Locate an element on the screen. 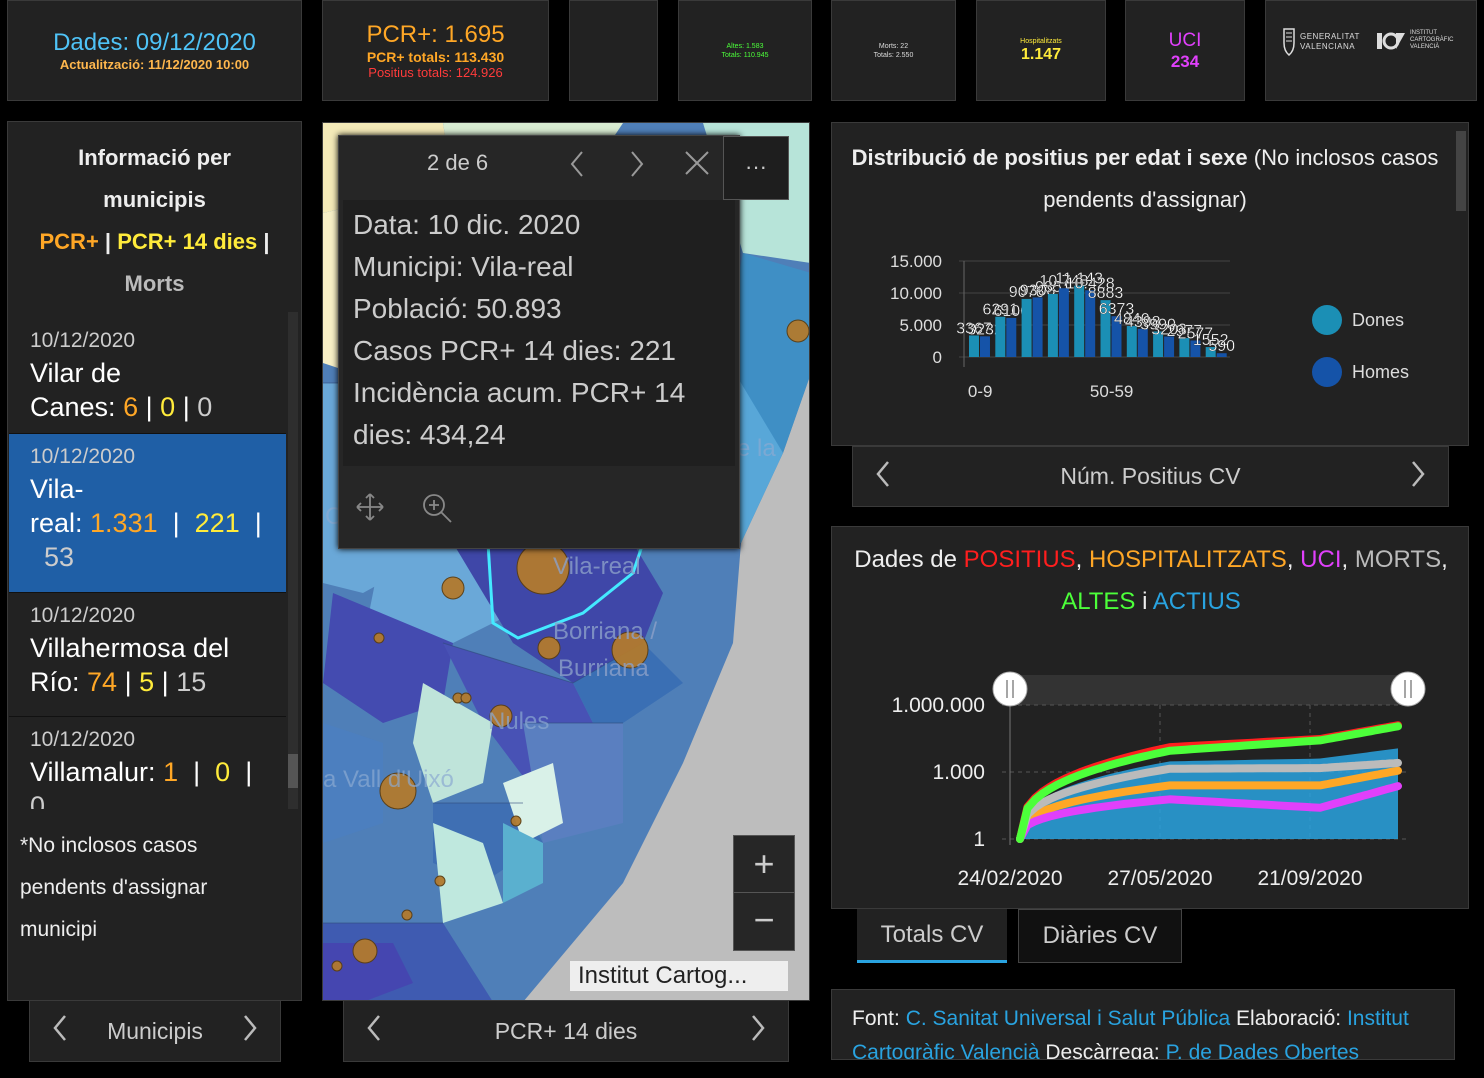  title-hosp: HOSPITALITZATS is located at coordinates (1188, 559).